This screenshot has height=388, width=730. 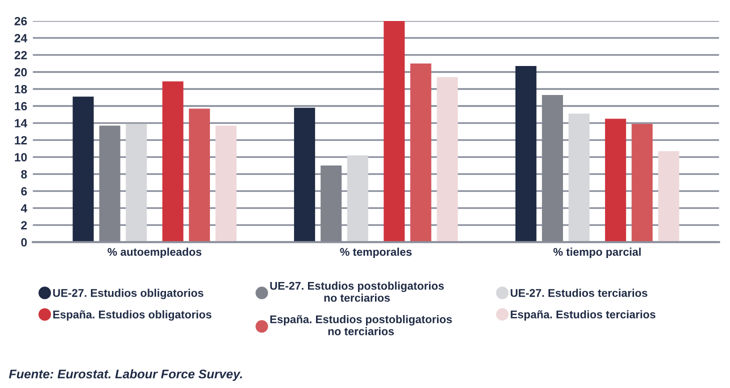 I want to click on y-tick-label: 4, so click(x=24, y=208).